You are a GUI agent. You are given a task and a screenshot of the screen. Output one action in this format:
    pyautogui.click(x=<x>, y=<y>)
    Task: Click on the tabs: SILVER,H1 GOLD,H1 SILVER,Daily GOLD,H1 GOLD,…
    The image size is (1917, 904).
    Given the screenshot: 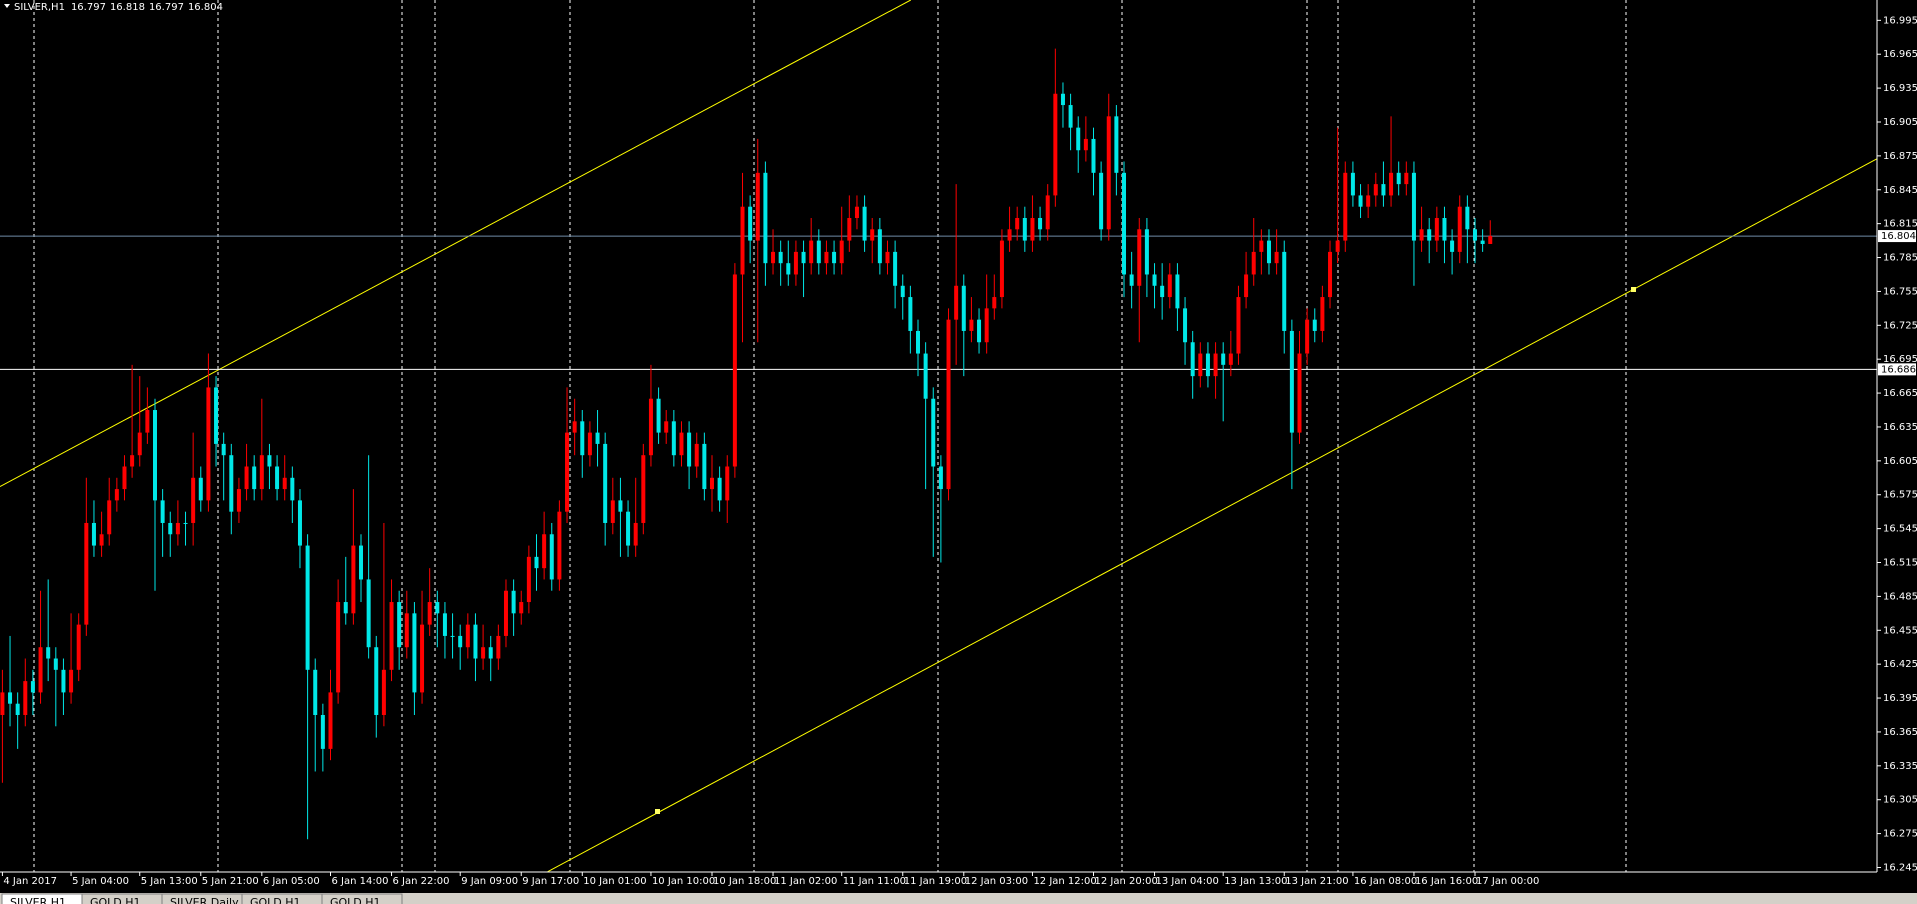 What is the action you would take?
    pyautogui.click(x=202, y=898)
    